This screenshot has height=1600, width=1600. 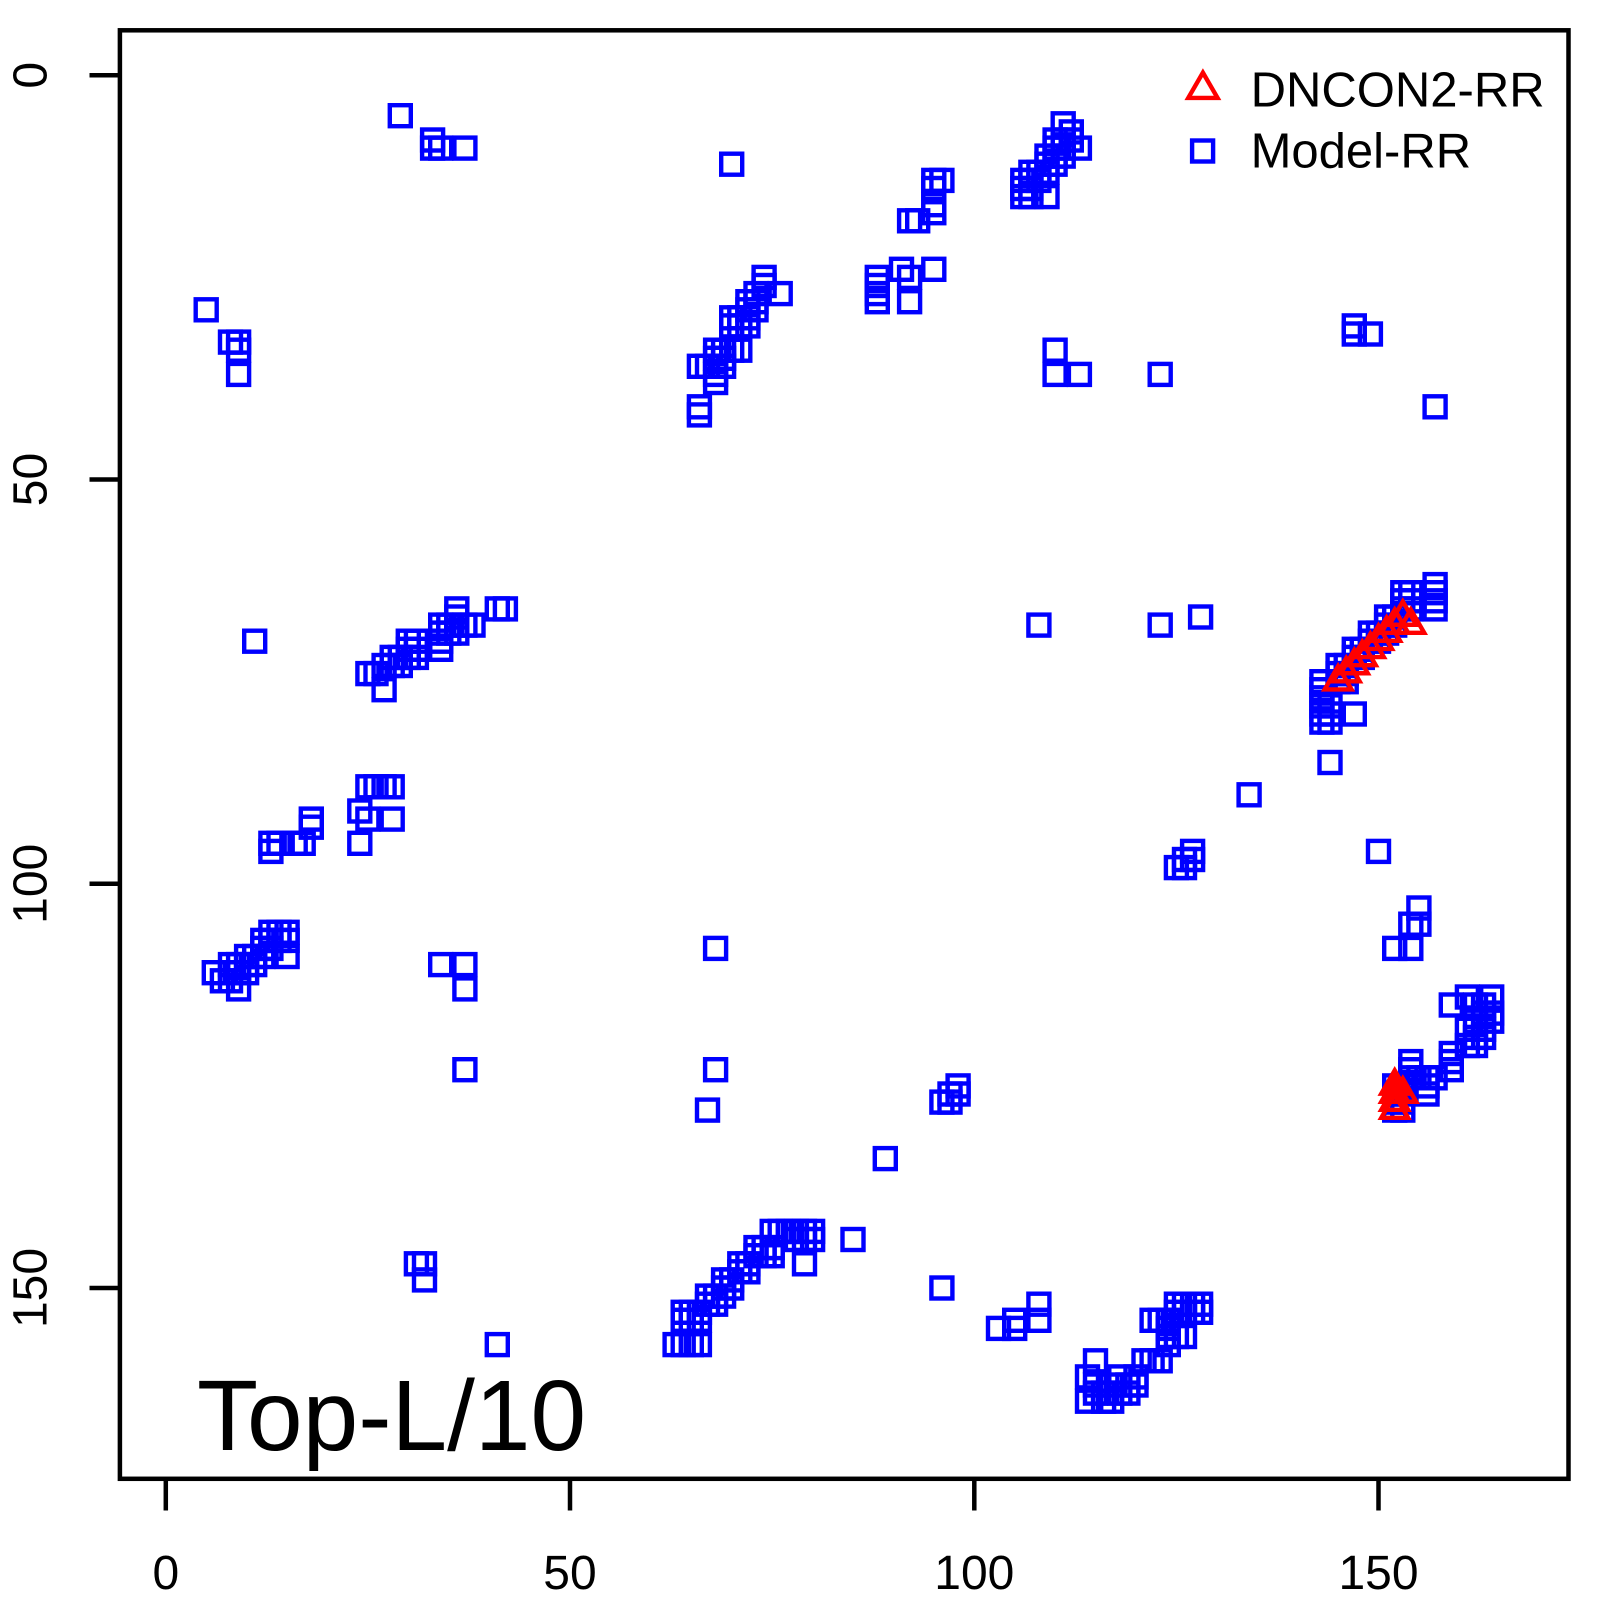 I want to click on svg-text: Top-L/10, so click(x=391, y=1416).